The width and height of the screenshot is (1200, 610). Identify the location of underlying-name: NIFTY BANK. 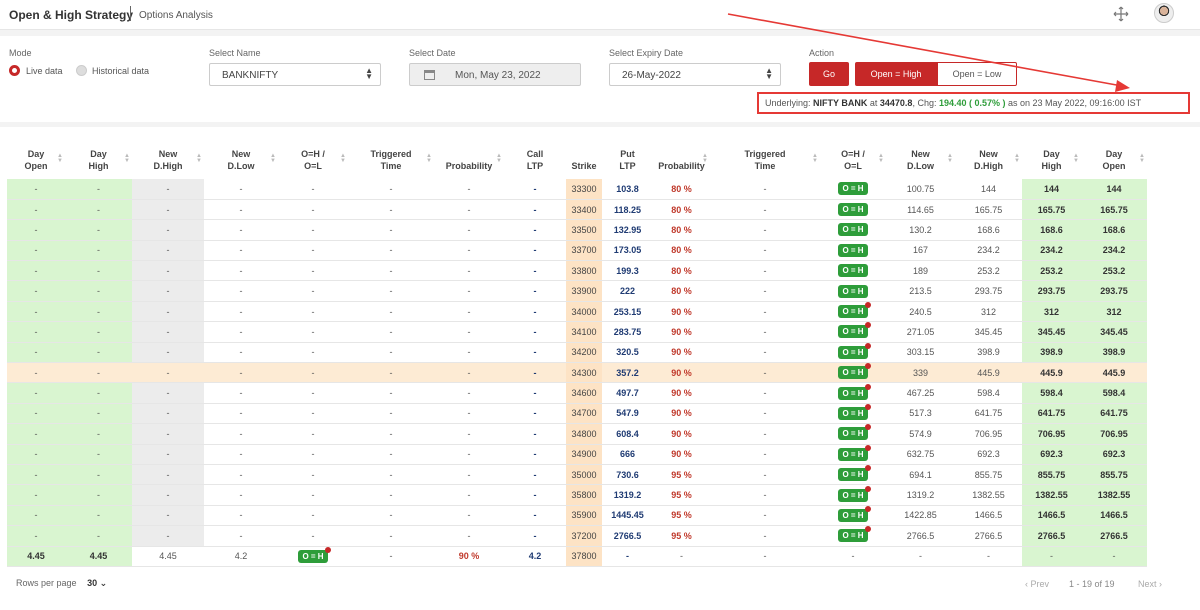
(840, 103).